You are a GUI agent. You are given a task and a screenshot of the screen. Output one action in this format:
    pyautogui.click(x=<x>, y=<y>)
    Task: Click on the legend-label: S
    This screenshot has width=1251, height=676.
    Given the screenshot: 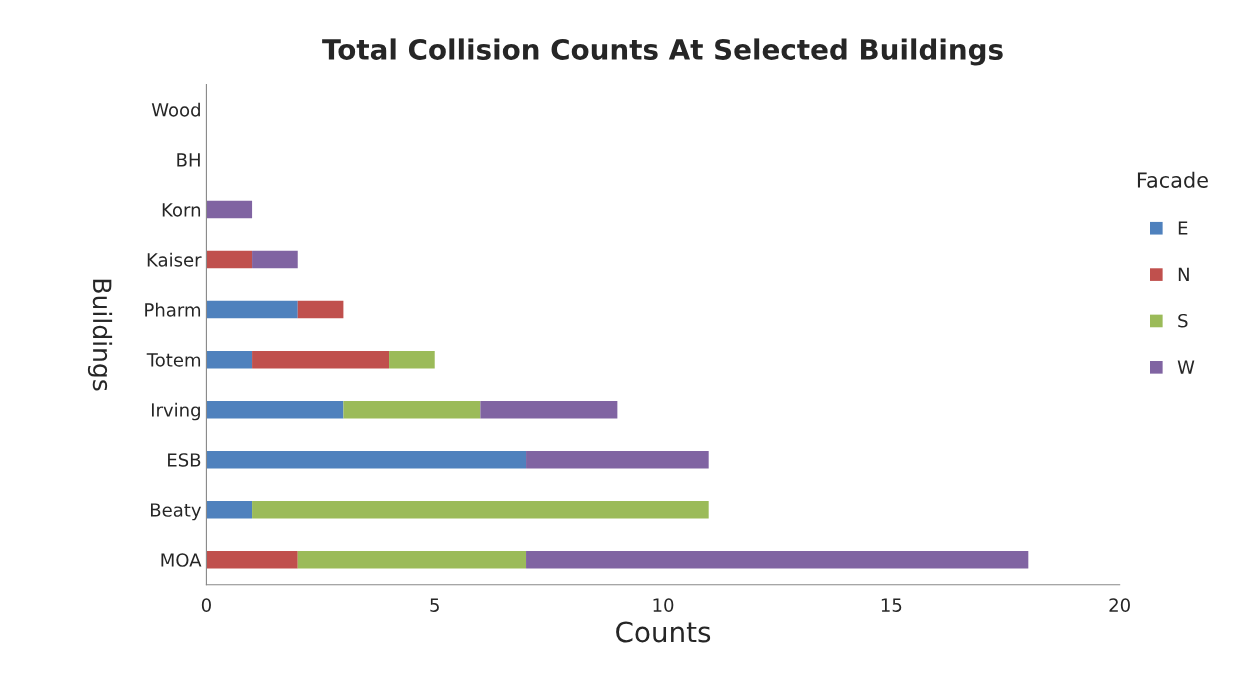 What is the action you would take?
    pyautogui.click(x=1183, y=320)
    